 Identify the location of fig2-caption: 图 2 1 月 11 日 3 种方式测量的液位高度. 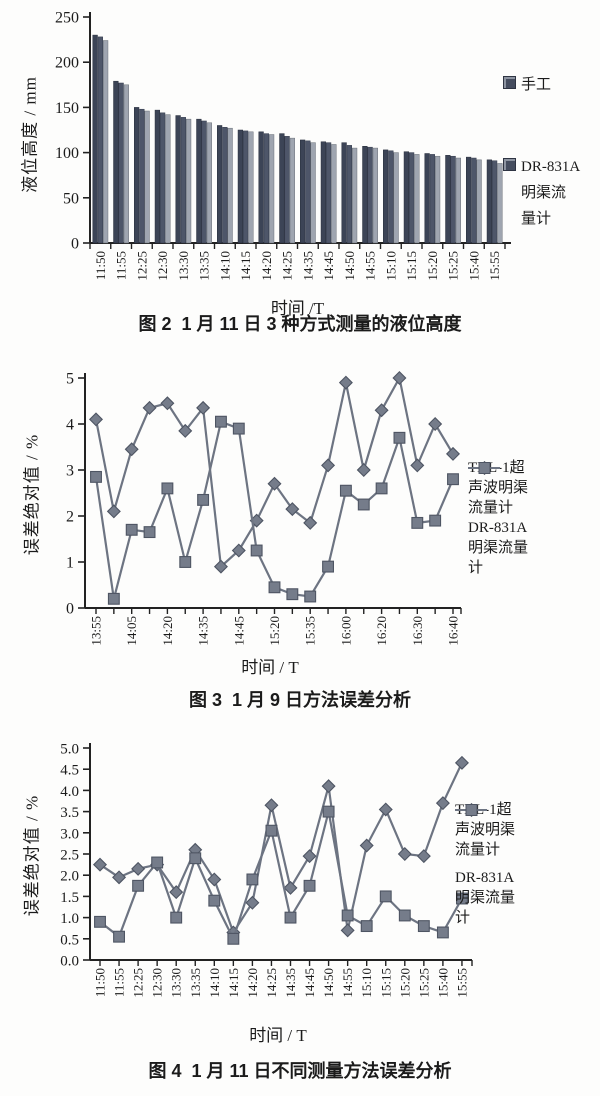
(300, 324).